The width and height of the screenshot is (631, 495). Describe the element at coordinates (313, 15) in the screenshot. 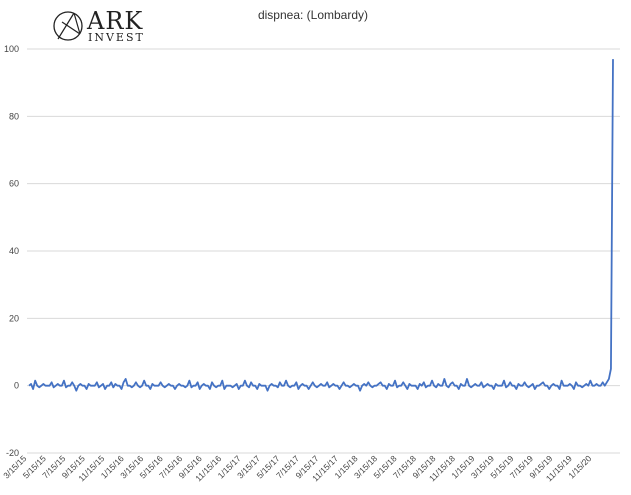

I see `chart-title: dispnea: (Lombardy)` at that location.